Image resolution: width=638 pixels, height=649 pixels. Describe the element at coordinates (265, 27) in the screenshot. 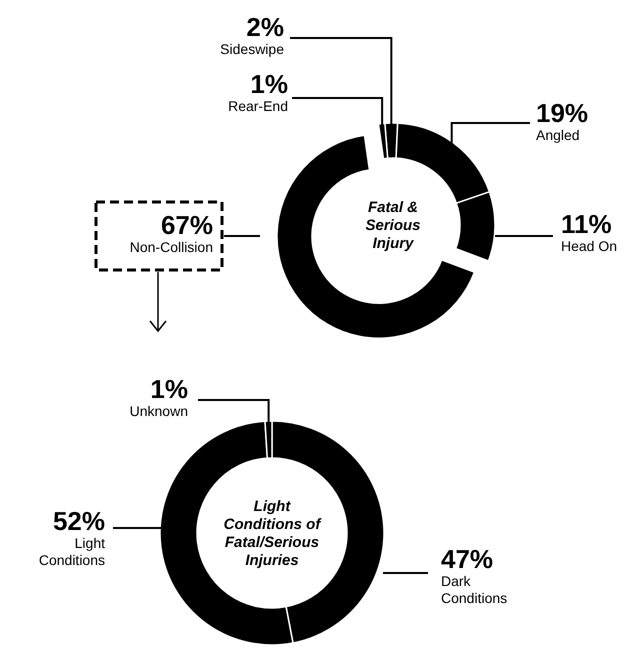

I see `data-label: 2%` at that location.